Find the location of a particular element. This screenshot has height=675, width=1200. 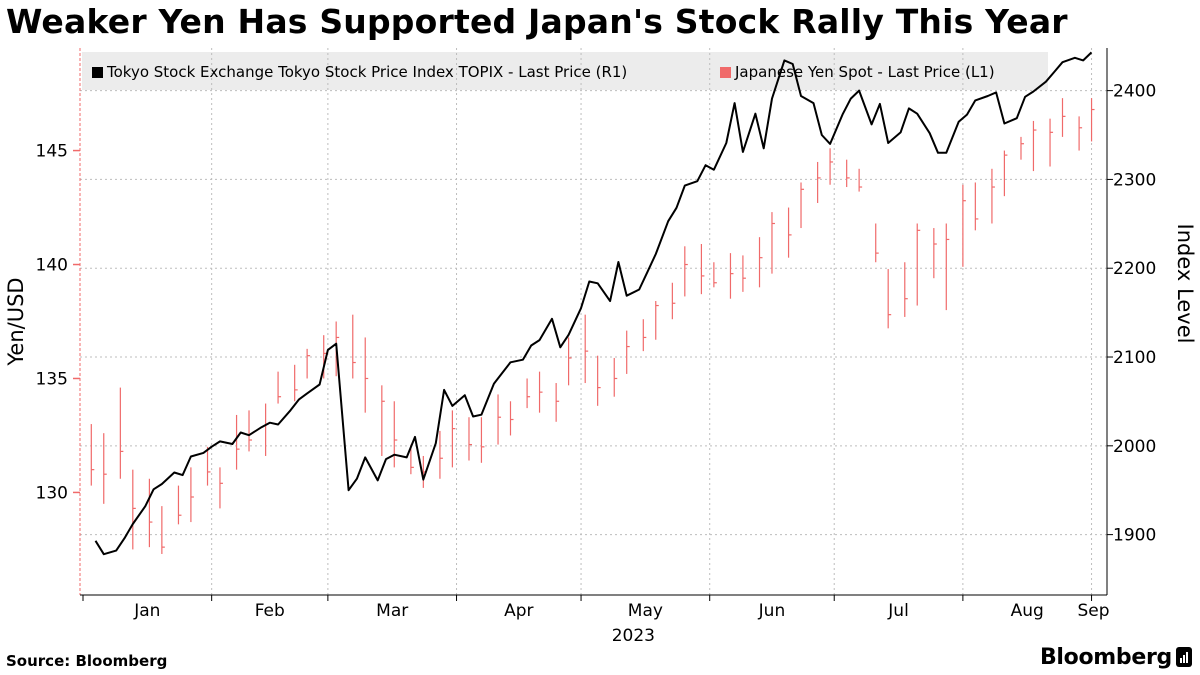

x-tick-label: Jul is located at coordinates (898, 611).